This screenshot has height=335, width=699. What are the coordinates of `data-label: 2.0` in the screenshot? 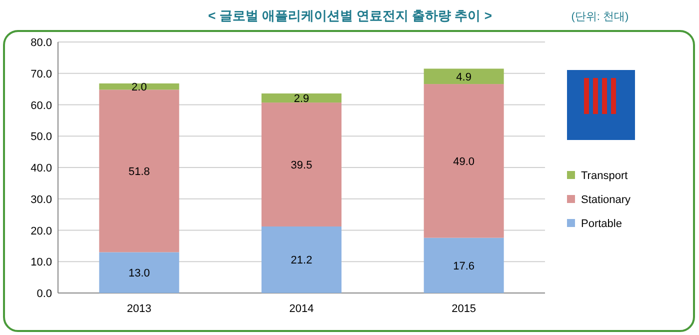 It's located at (139, 88).